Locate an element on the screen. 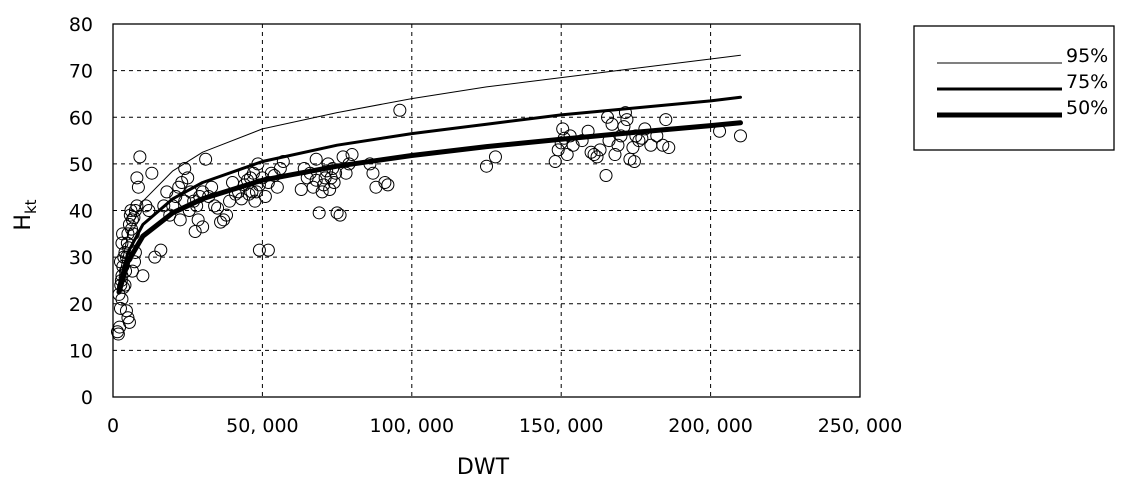  x-tick-label: 200, 000 is located at coordinates (710, 426).